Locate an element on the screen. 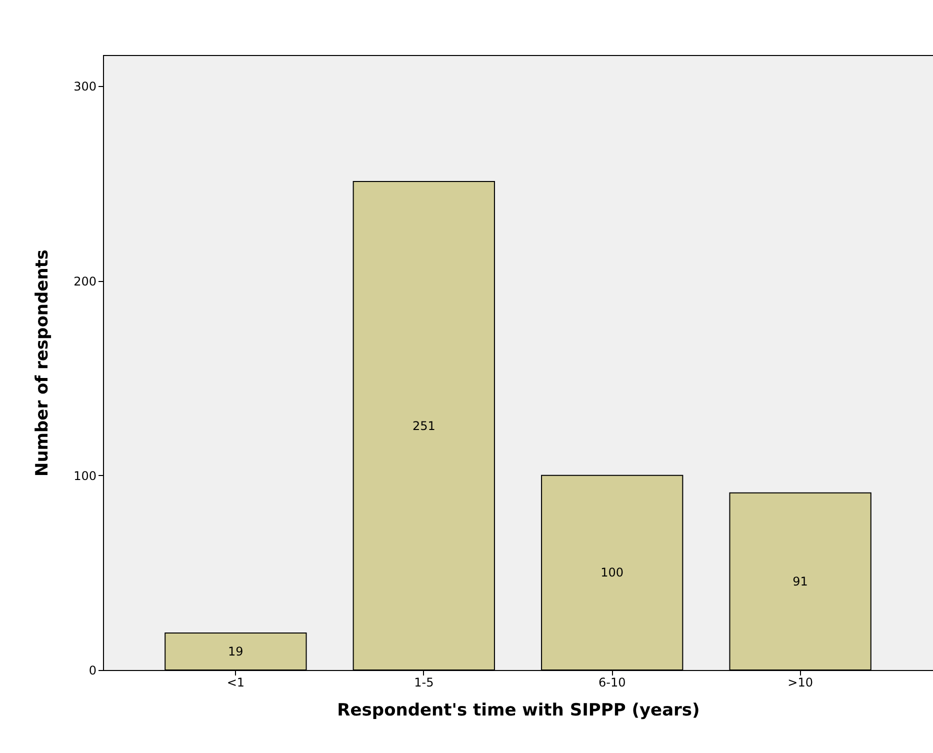 The image size is (933, 753). data-label: 100 is located at coordinates (612, 573).